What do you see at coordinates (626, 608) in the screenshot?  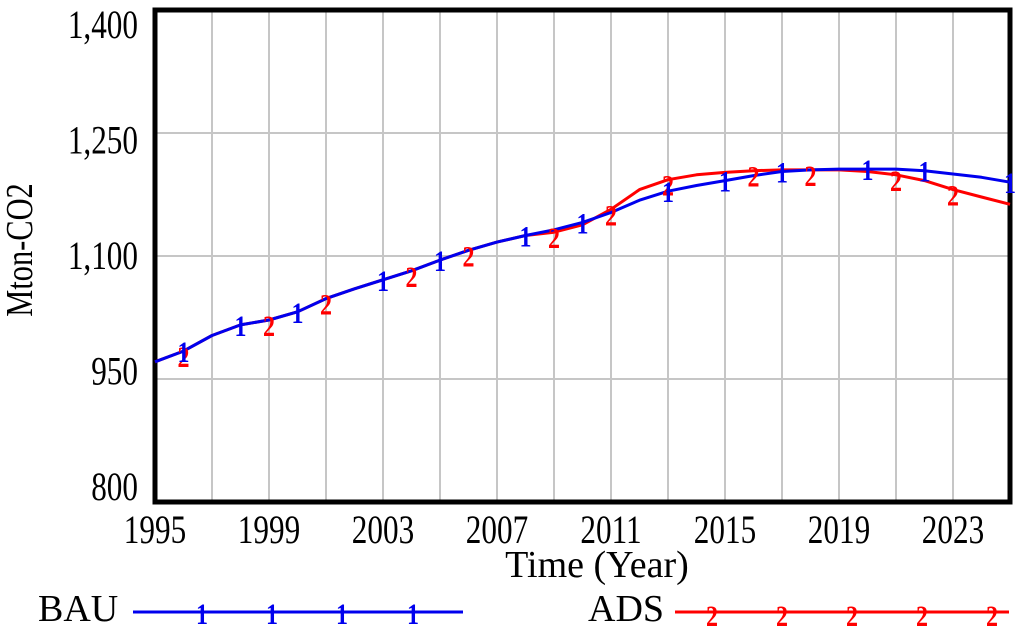 I see `legend-label-ads: ADS` at bounding box center [626, 608].